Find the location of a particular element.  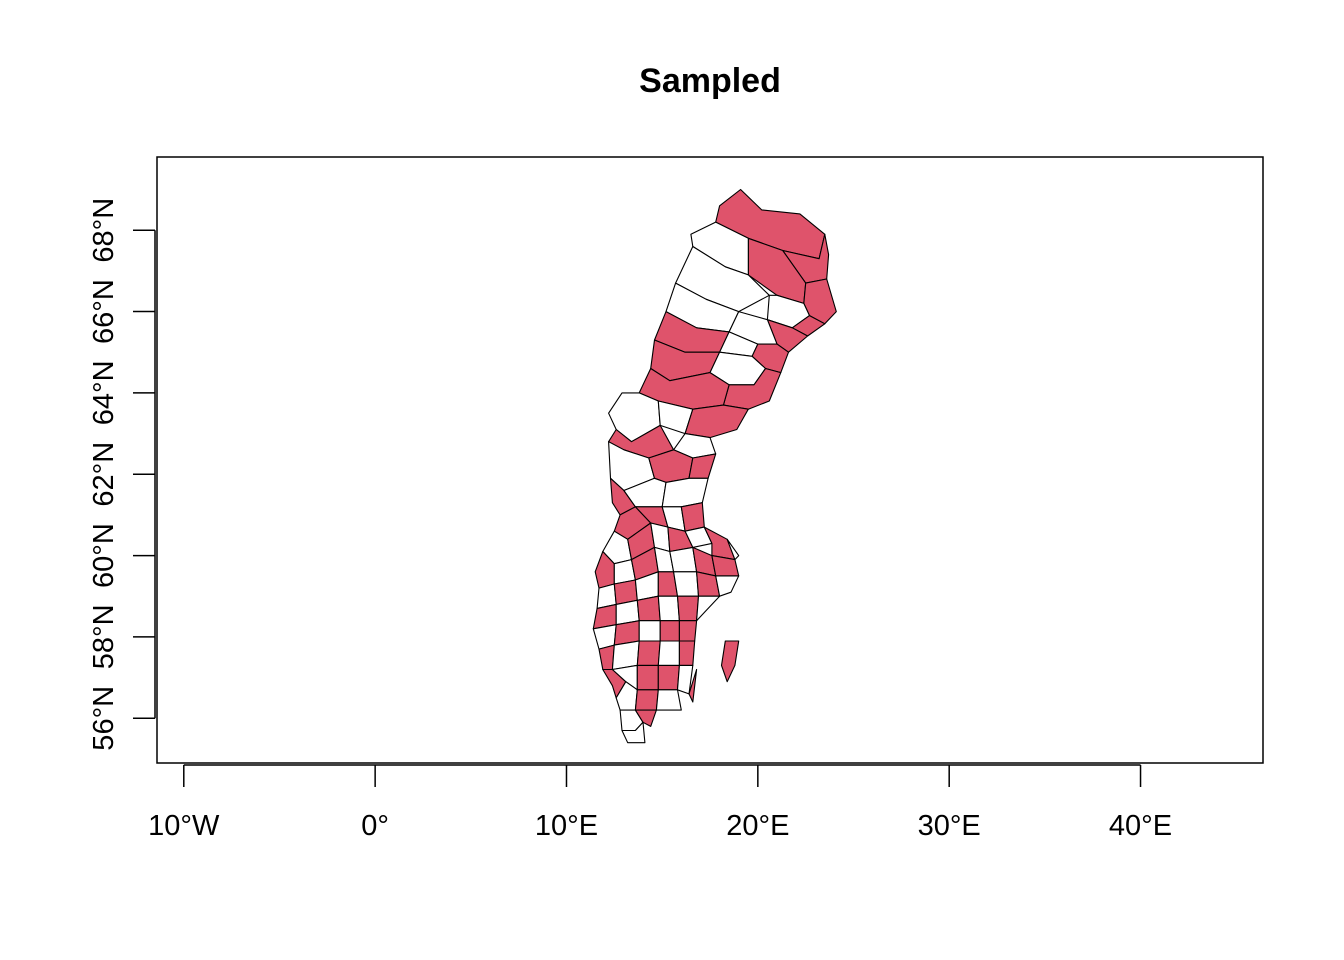

y-tick-label-5: 66°N is located at coordinates (104, 311).